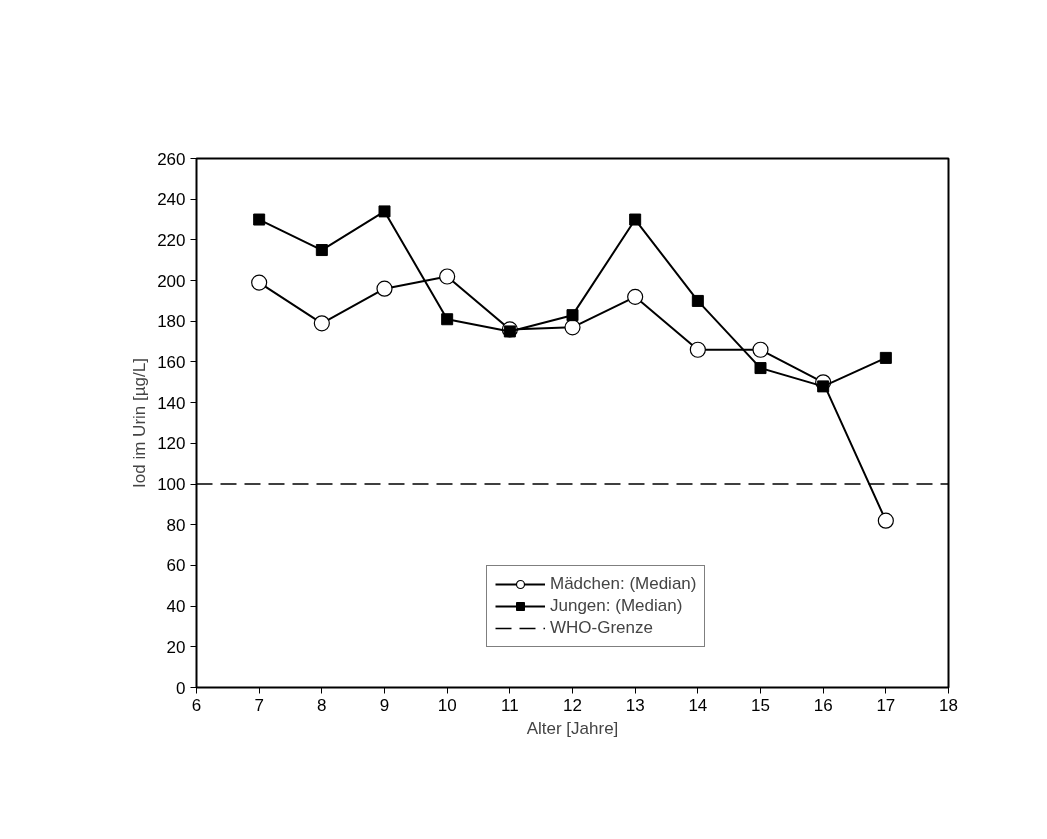  I want to click on x-tick-label: 16, so click(823, 705).